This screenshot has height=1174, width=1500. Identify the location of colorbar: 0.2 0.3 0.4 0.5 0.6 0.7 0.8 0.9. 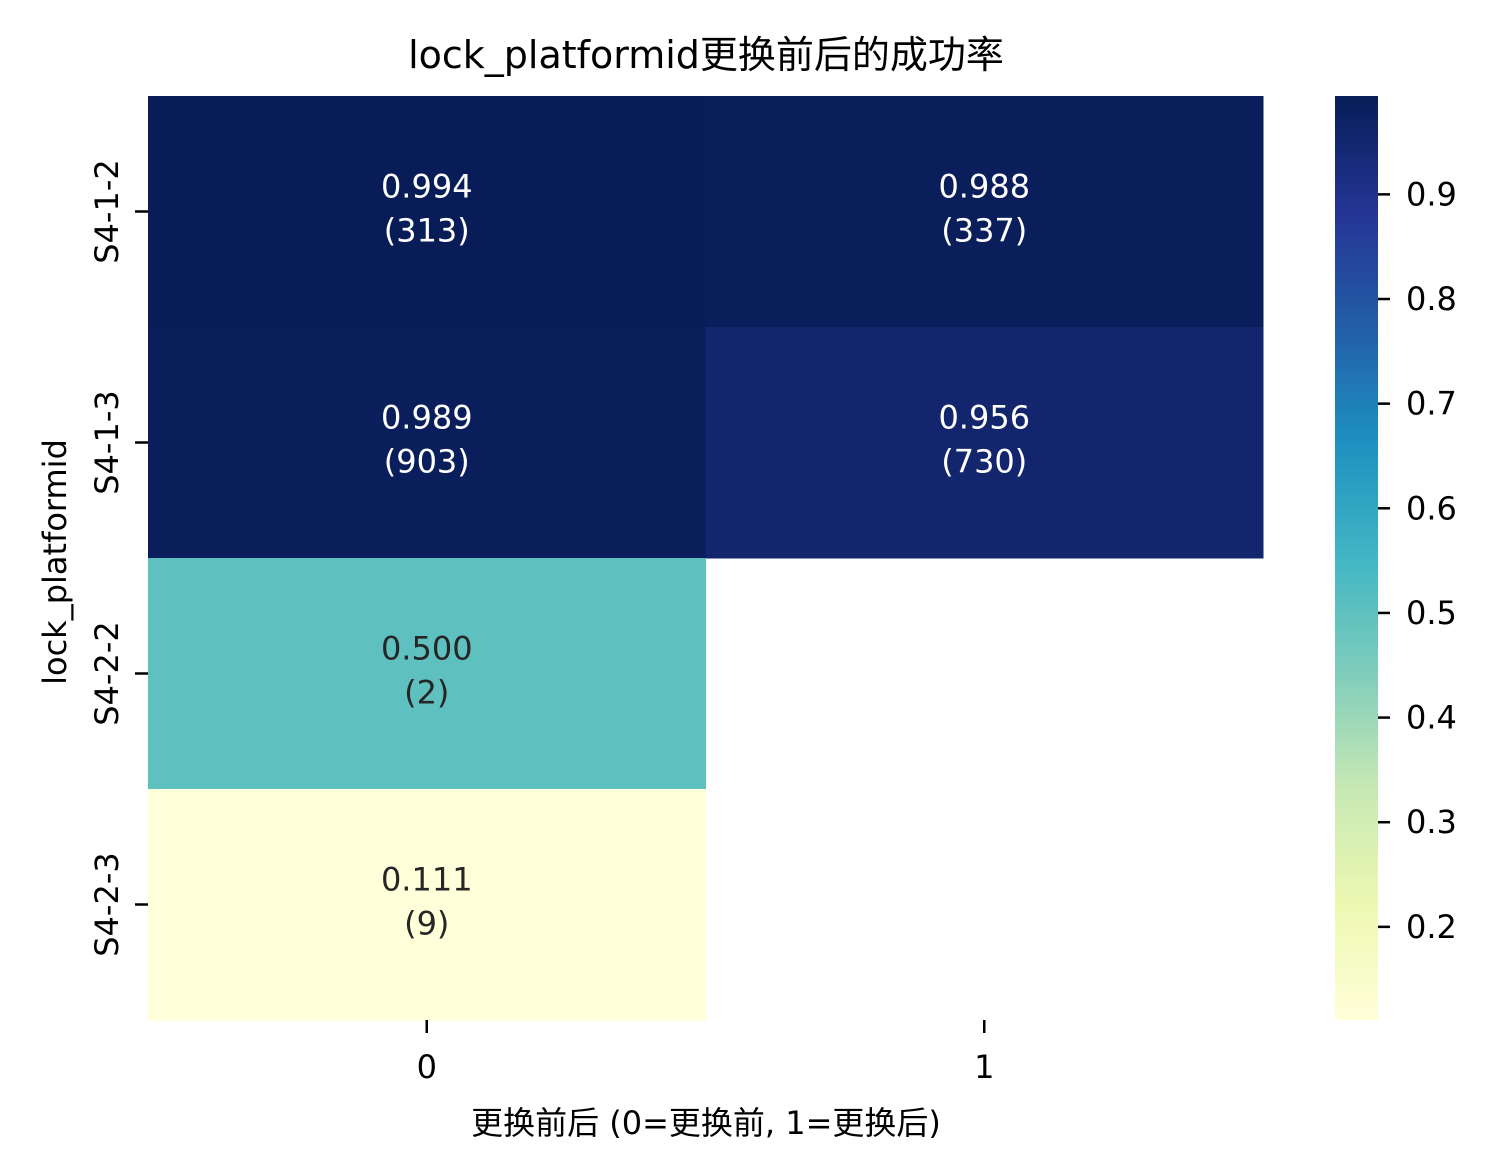
(1396, 558).